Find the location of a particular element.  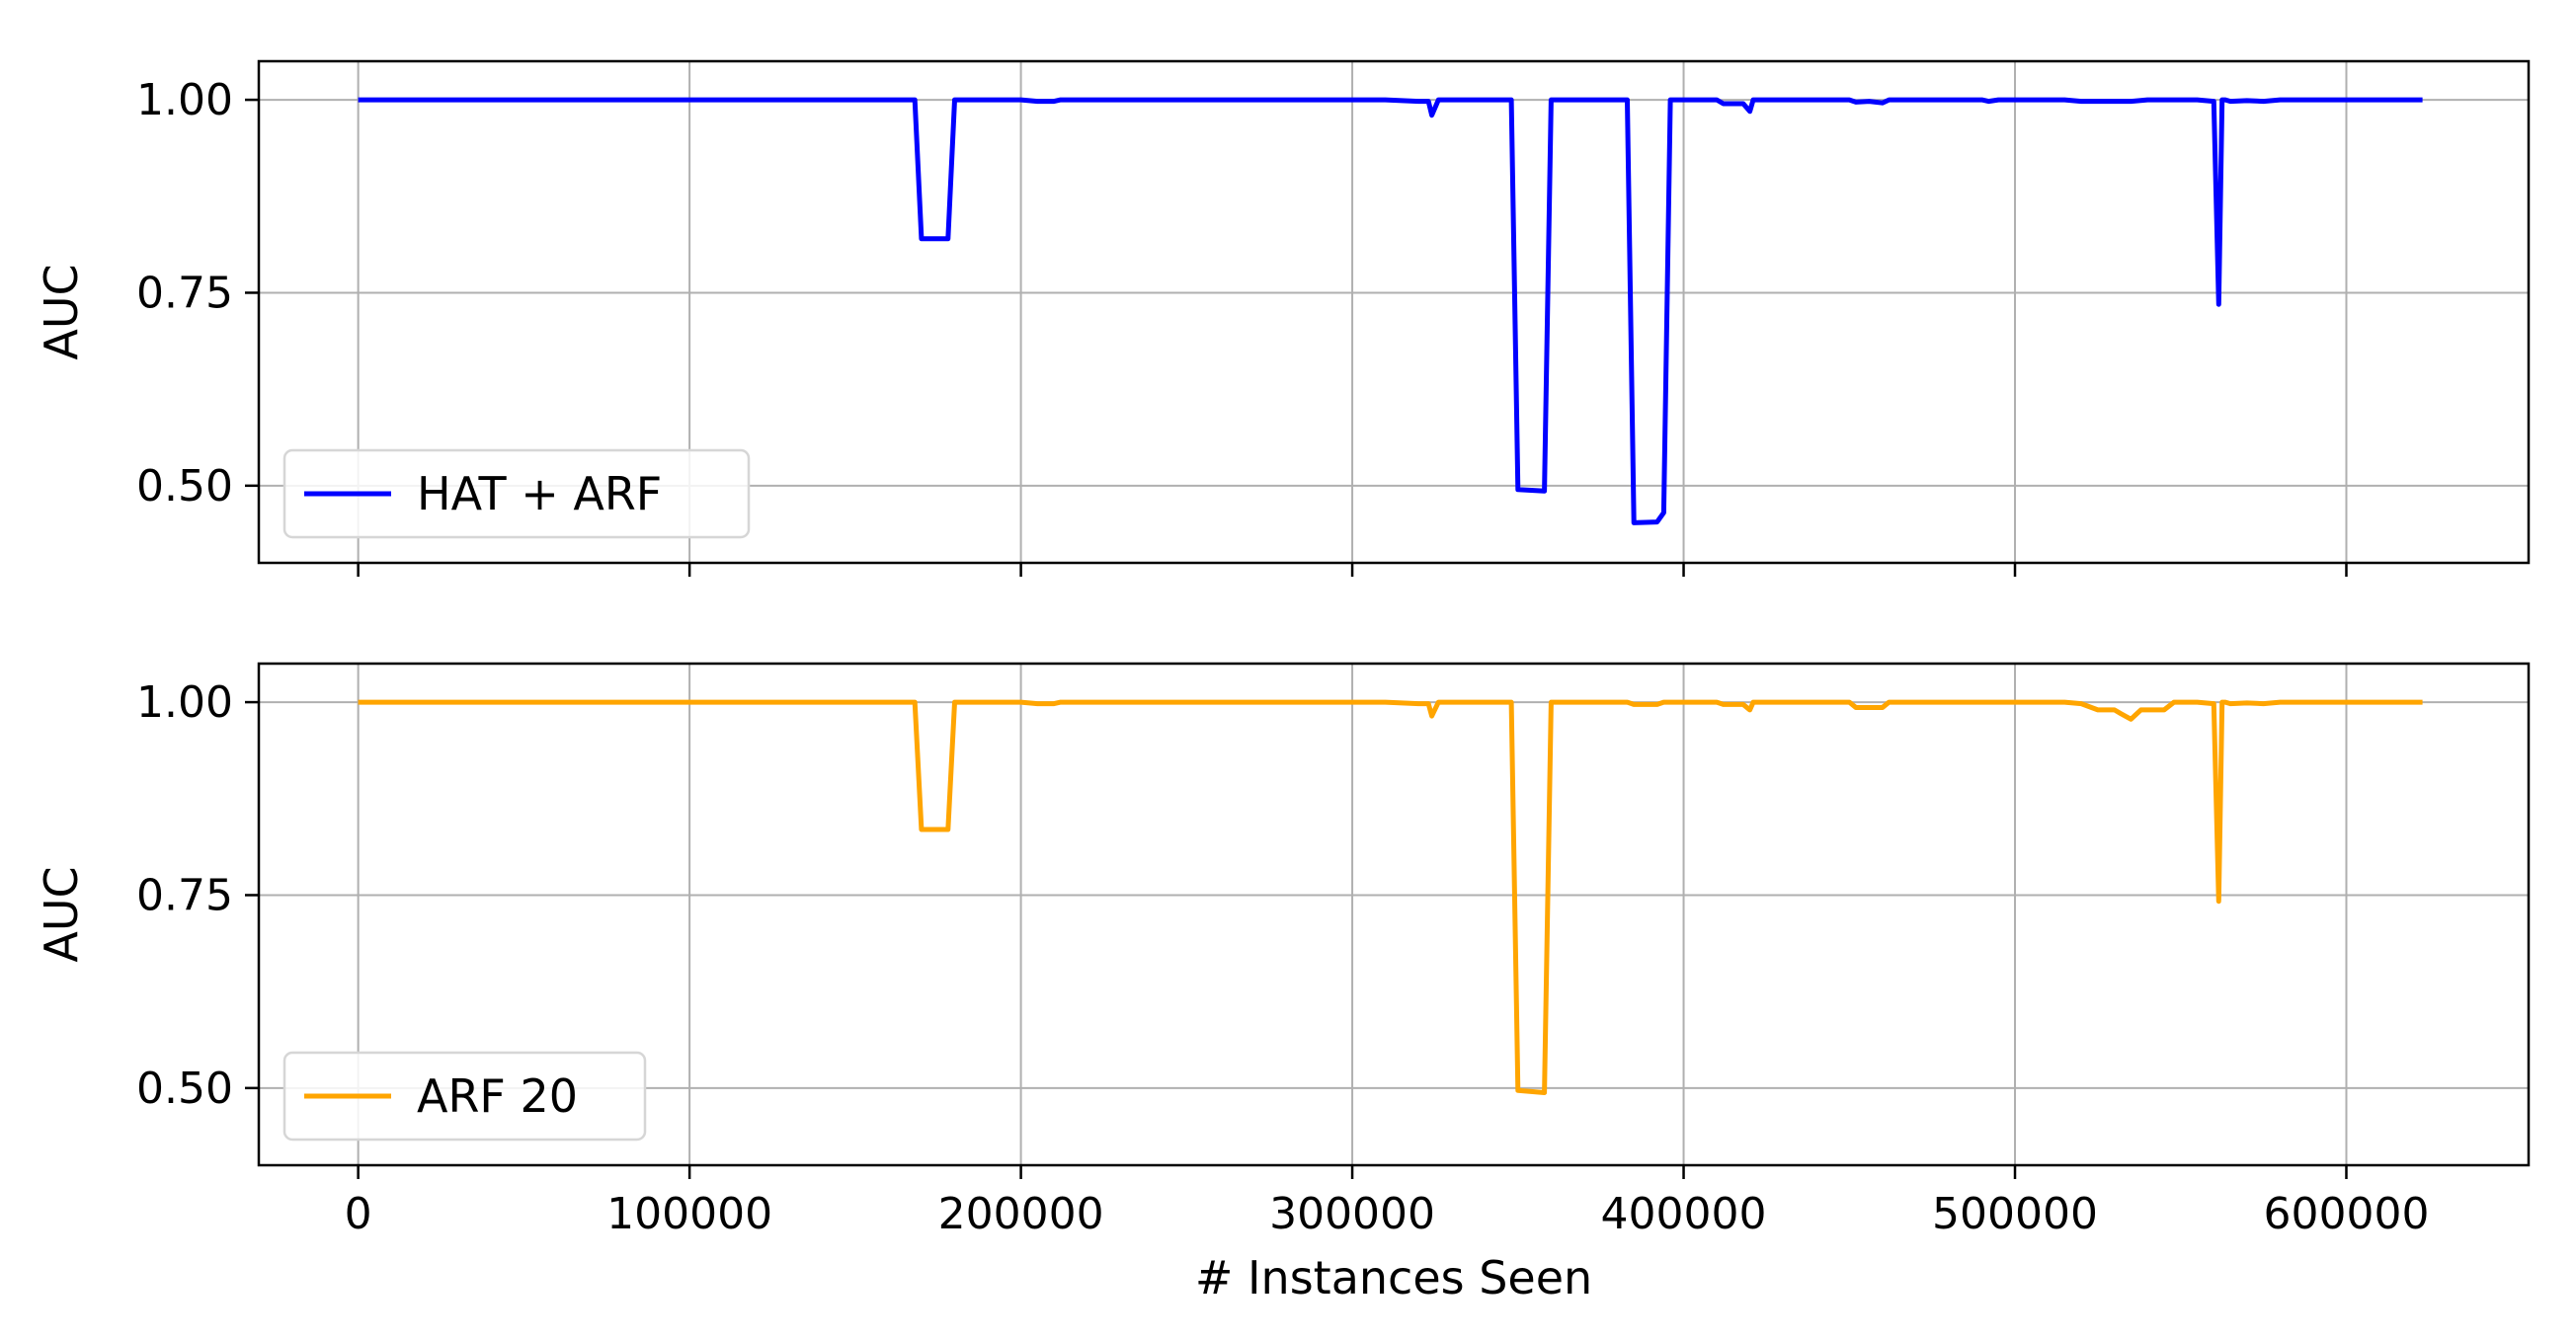

x-tick-label: 200000 is located at coordinates (1021, 1214).